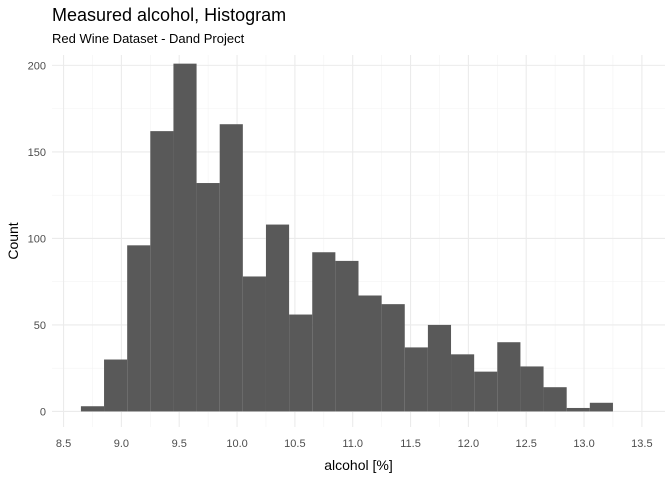 The image size is (672, 480). Describe the element at coordinates (583, 444) in the screenshot. I see `x-tick-label: 13.0` at that location.